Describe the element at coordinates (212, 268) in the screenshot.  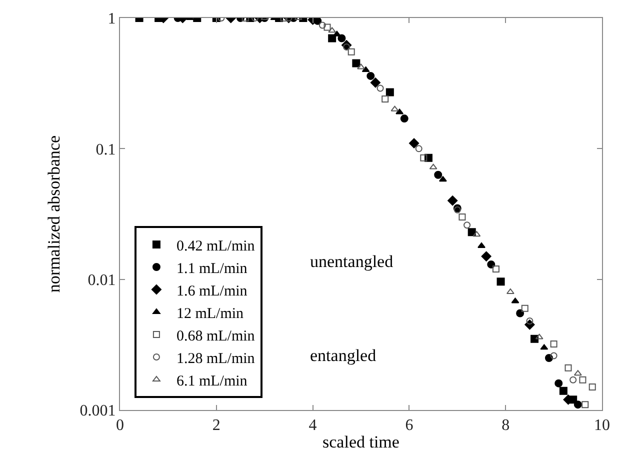
I see `legend-label: 1.1 mL/min` at that location.